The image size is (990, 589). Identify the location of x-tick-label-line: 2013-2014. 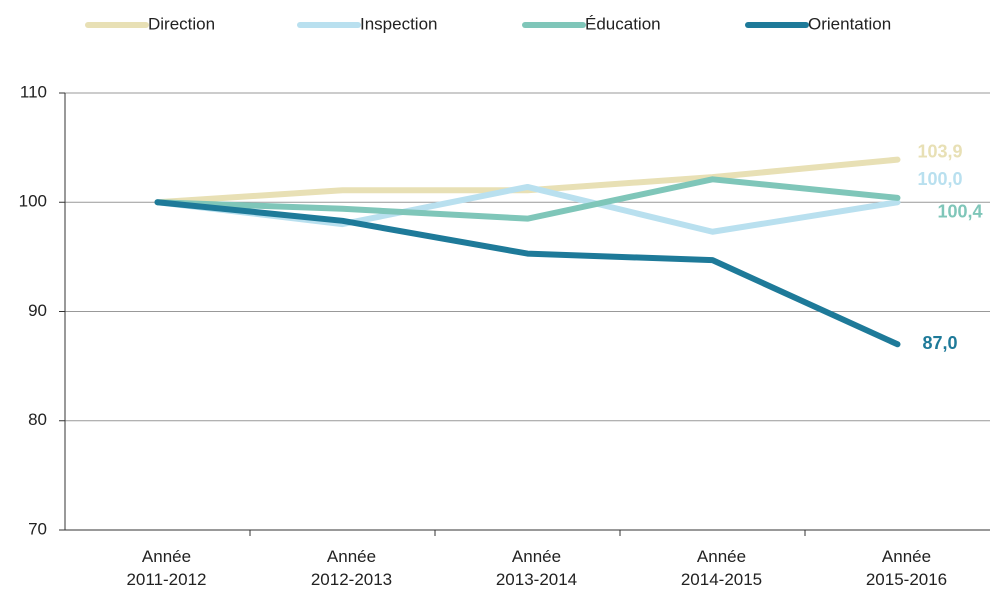
(536, 579).